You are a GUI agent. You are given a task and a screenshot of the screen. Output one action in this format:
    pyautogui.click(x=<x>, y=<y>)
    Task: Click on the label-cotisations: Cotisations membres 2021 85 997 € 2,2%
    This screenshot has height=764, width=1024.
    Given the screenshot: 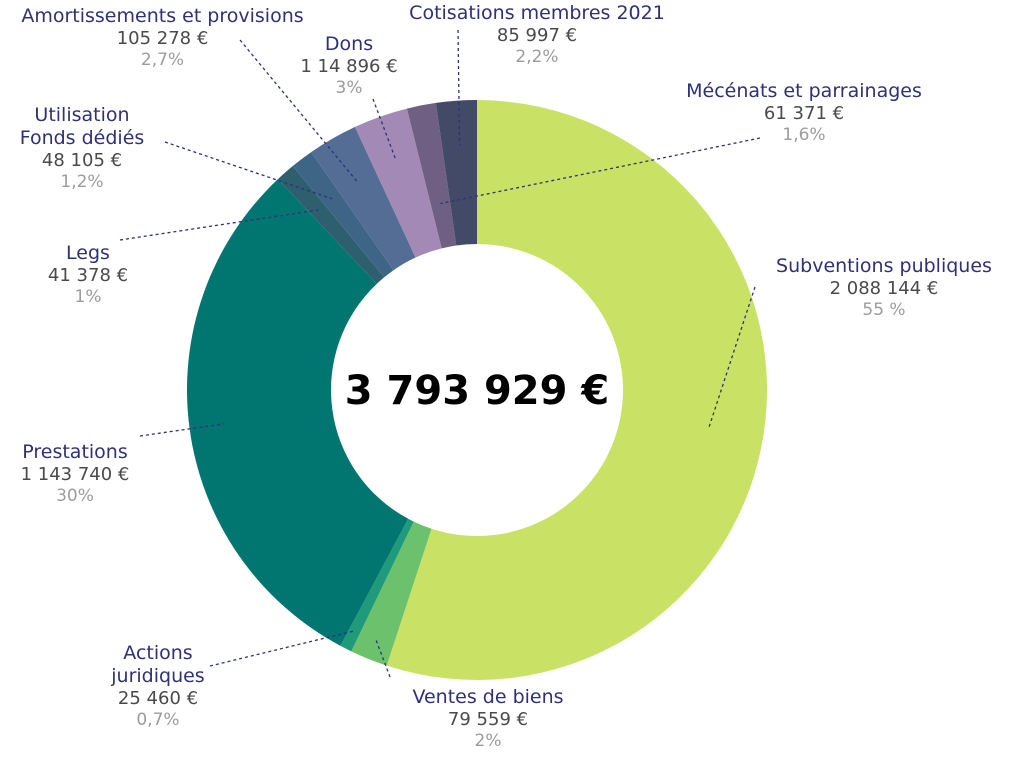 What is the action you would take?
    pyautogui.click(x=537, y=35)
    